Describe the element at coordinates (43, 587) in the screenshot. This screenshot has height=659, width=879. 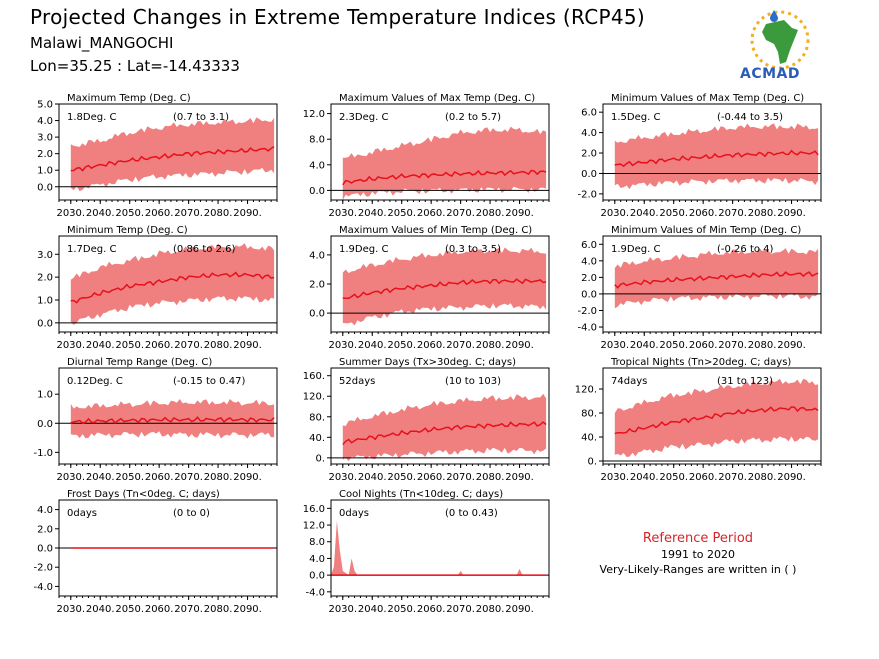
I see `y-tick-label: -4.0` at that location.